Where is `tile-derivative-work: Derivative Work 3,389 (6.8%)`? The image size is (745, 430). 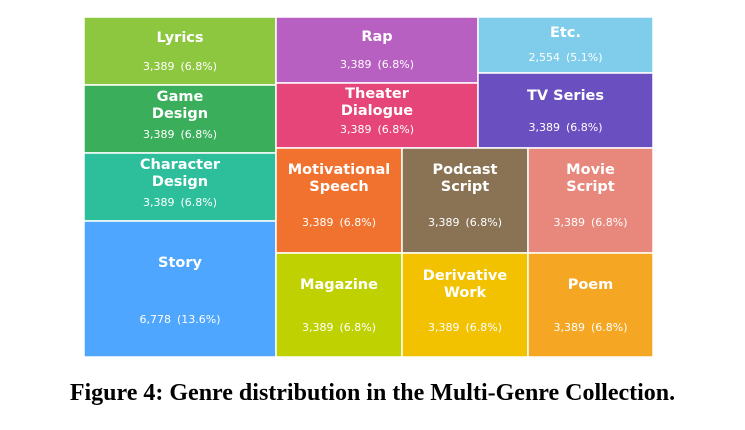
tile-derivative-work: Derivative Work 3,389 (6.8%) is located at coordinates (465, 305).